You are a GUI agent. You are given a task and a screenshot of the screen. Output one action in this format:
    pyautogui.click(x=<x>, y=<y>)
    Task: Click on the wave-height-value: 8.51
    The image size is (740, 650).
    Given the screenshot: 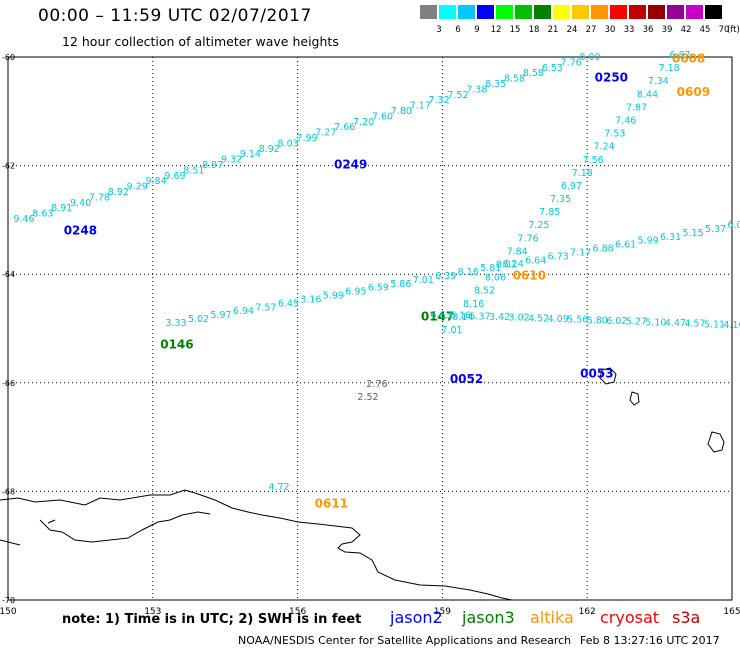 What is the action you would take?
    pyautogui.click(x=193, y=170)
    